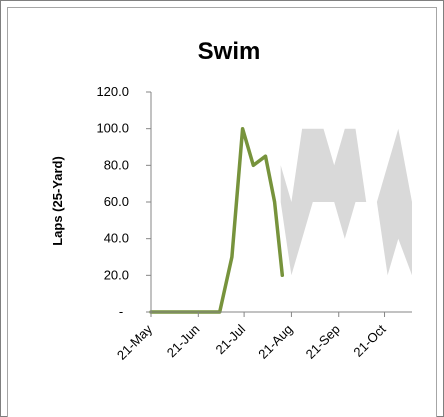  What do you see at coordinates (369, 340) in the screenshot?
I see `x-tick-label: 21-Oct` at bounding box center [369, 340].